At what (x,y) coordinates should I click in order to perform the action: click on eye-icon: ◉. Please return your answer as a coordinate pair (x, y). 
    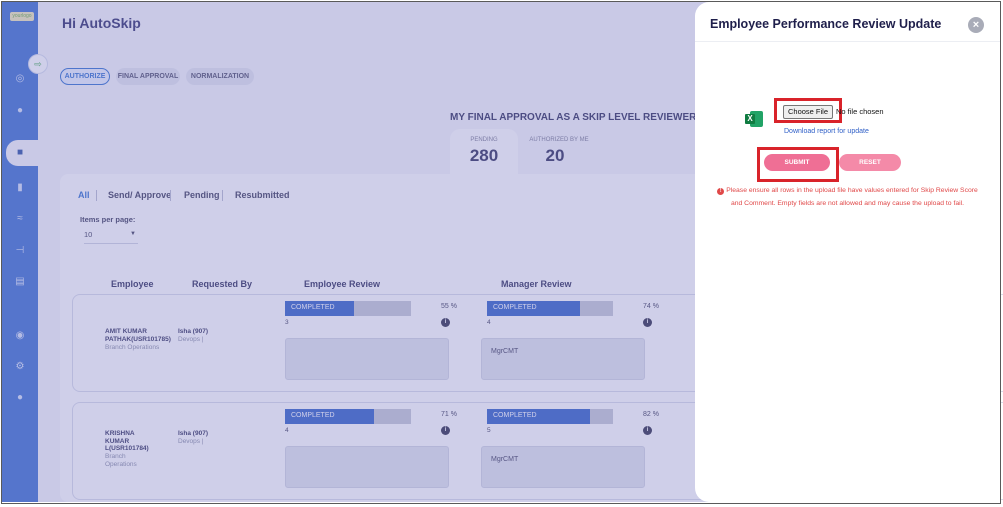
    Looking at the image, I should click on (20, 335).